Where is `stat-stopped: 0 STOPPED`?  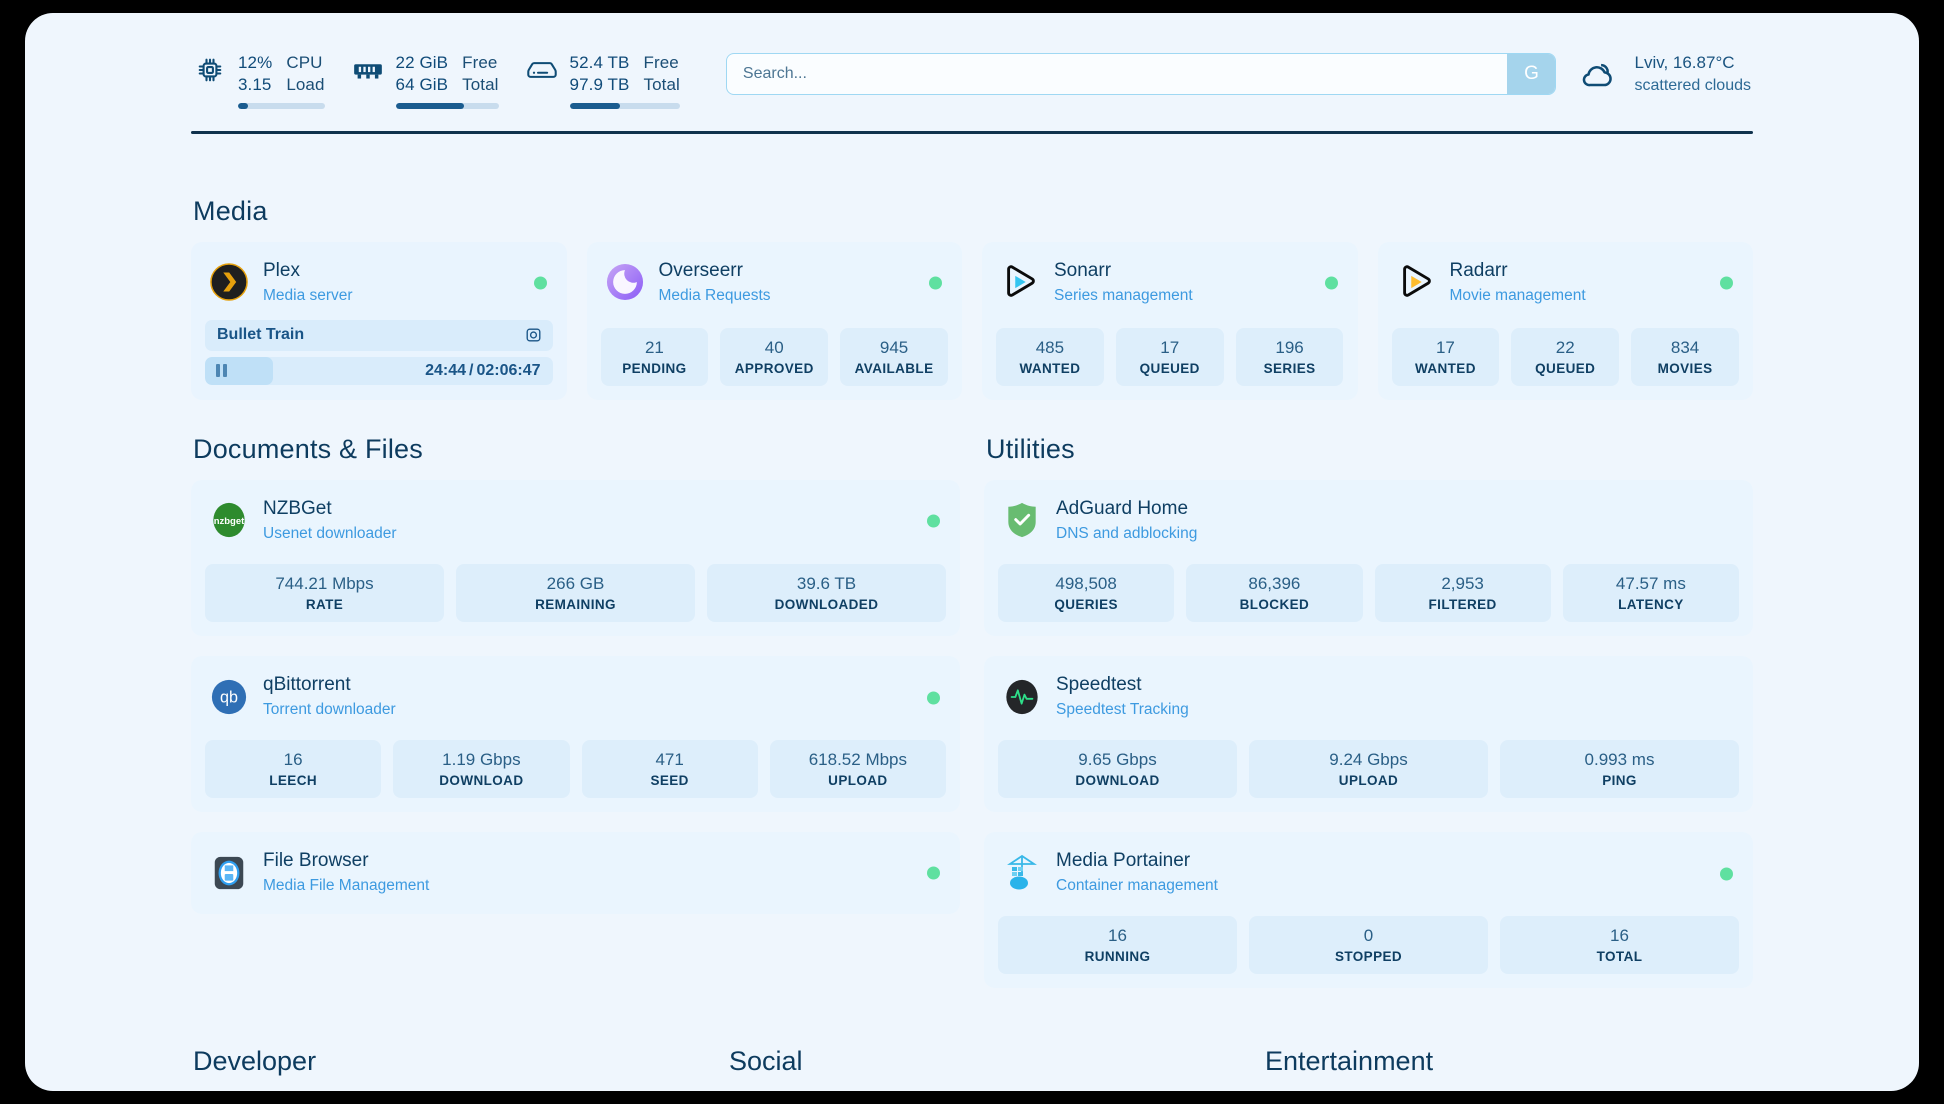
stat-stopped: 0 STOPPED is located at coordinates (1368, 945).